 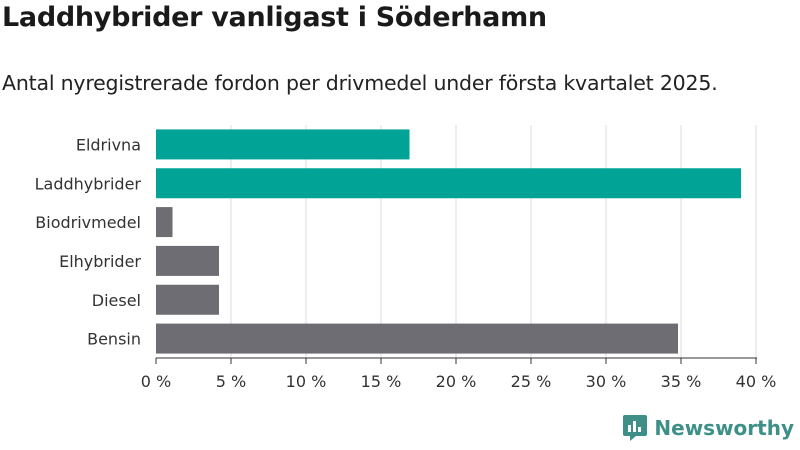 What do you see at coordinates (756, 381) in the screenshot?
I see `x-tick-label: 40 %` at bounding box center [756, 381].